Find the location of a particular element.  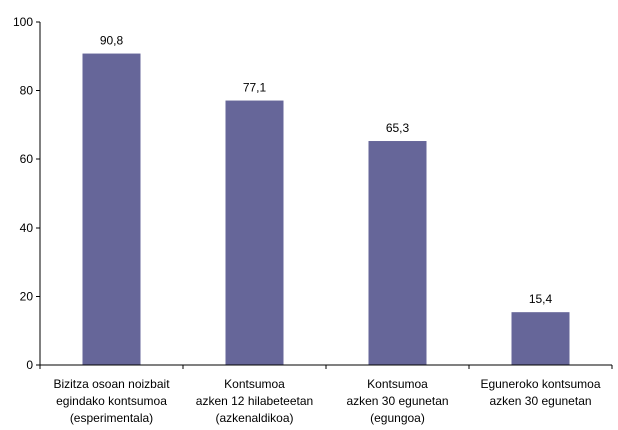

y-tick-label: 100 is located at coordinates (23, 22).